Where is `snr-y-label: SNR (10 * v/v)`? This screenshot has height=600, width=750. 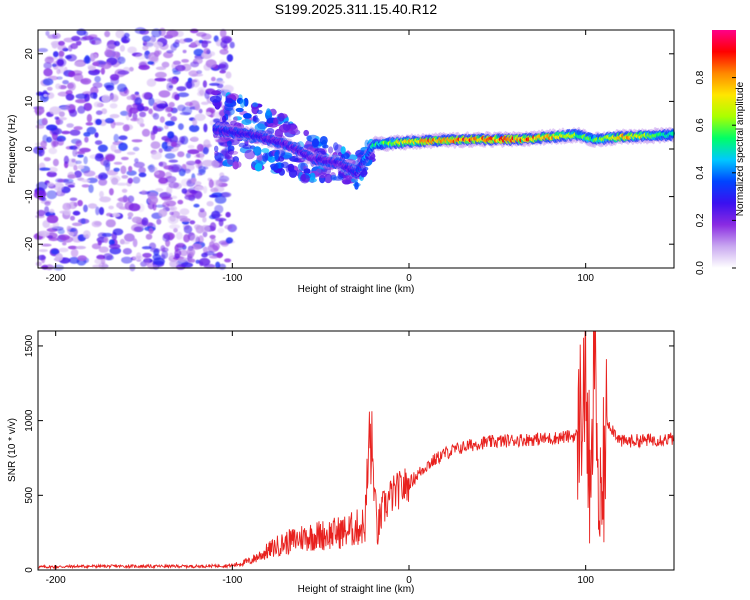
snr-y-label: SNR (10 * v/v) is located at coordinates (12, 450).